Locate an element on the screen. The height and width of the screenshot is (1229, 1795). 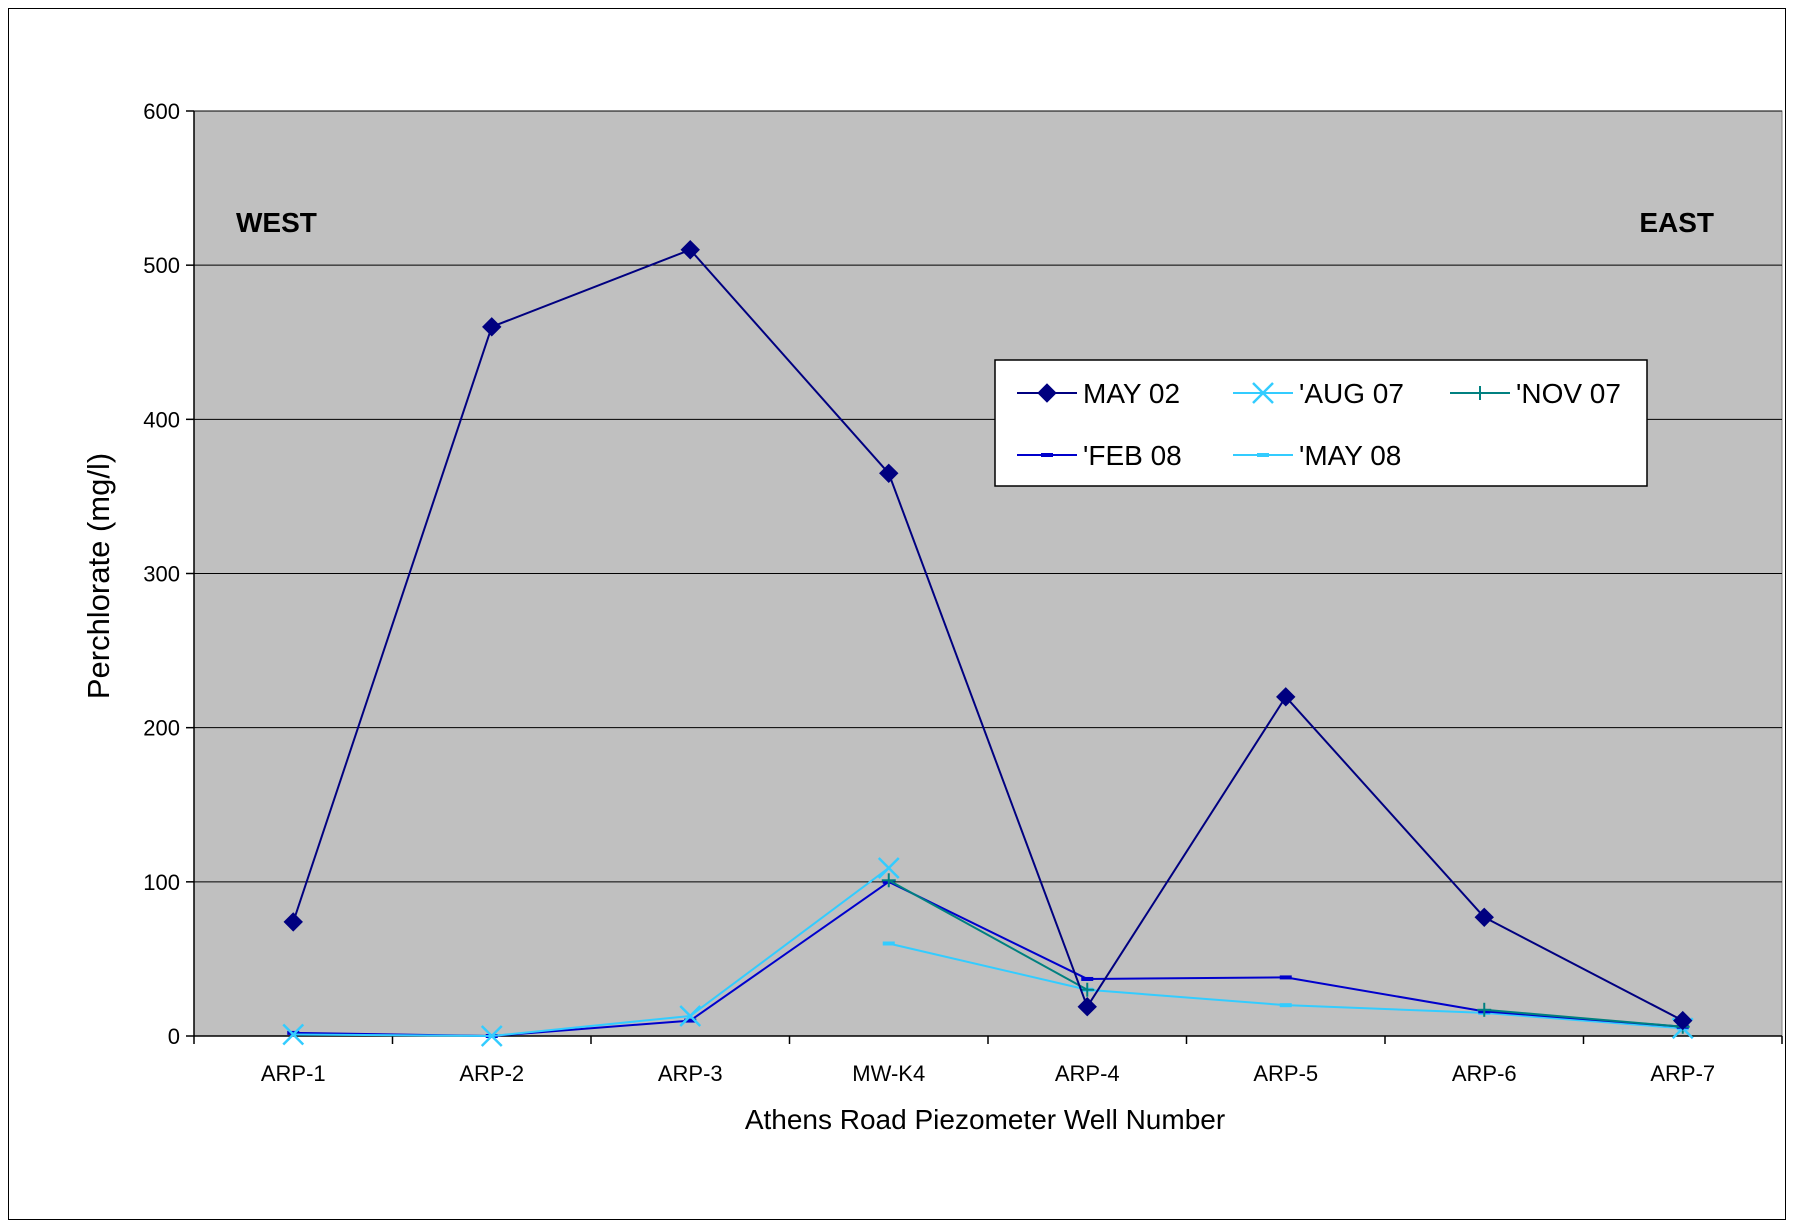
x-tick-label: ARP-1 is located at coordinates (293, 1073).